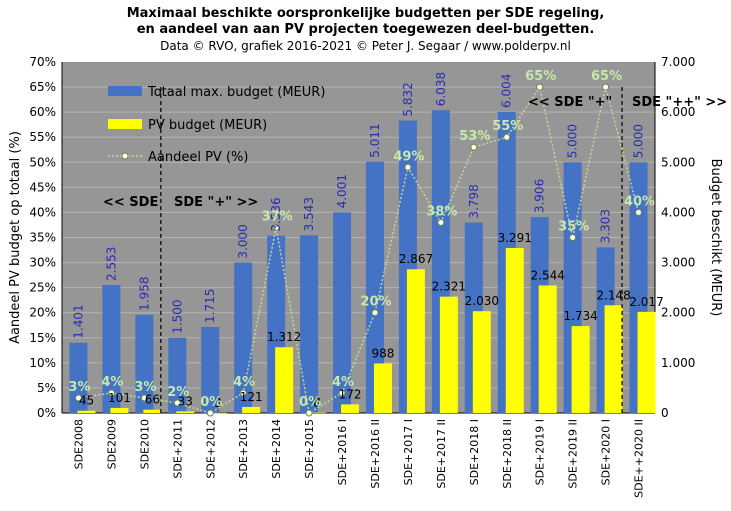 The width and height of the screenshot is (731, 511). Describe the element at coordinates (125, 156) in the screenshot. I see `legend-marker-share` at that location.